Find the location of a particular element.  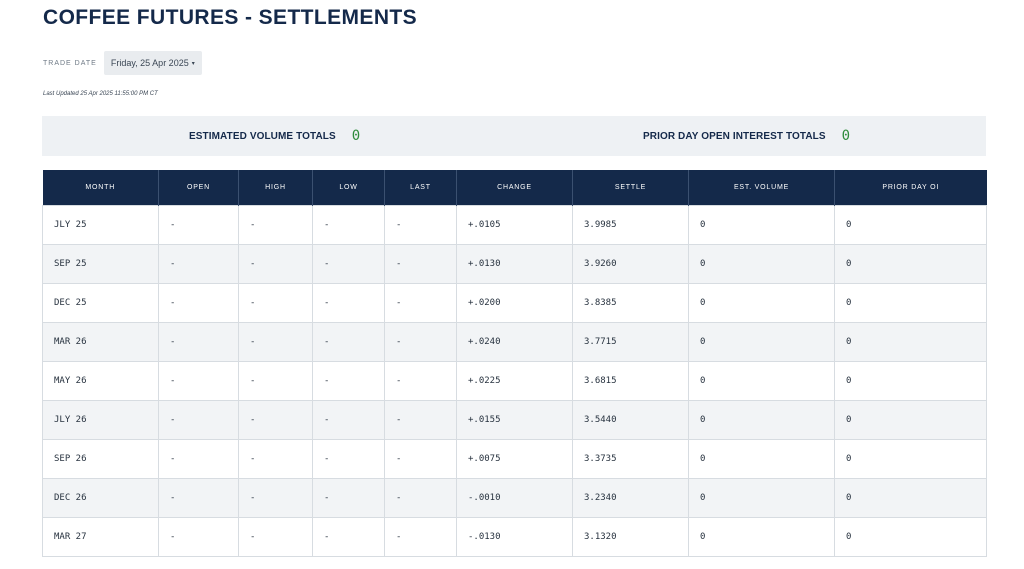

change-cell: +.0105 is located at coordinates (514, 224).